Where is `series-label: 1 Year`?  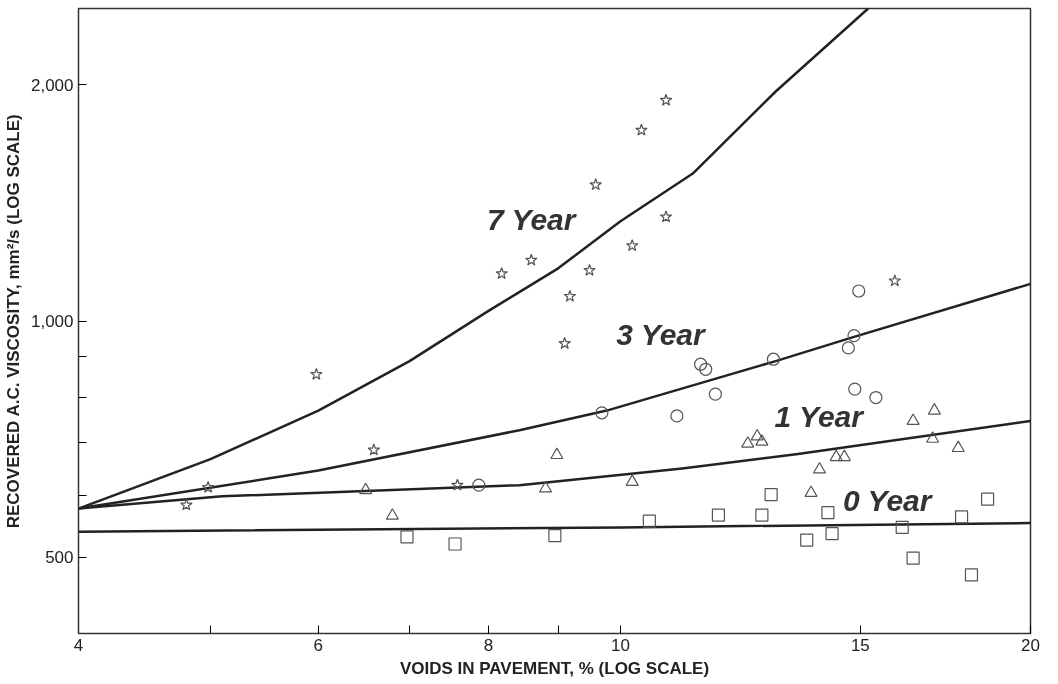 series-label: 1 Year is located at coordinates (820, 416).